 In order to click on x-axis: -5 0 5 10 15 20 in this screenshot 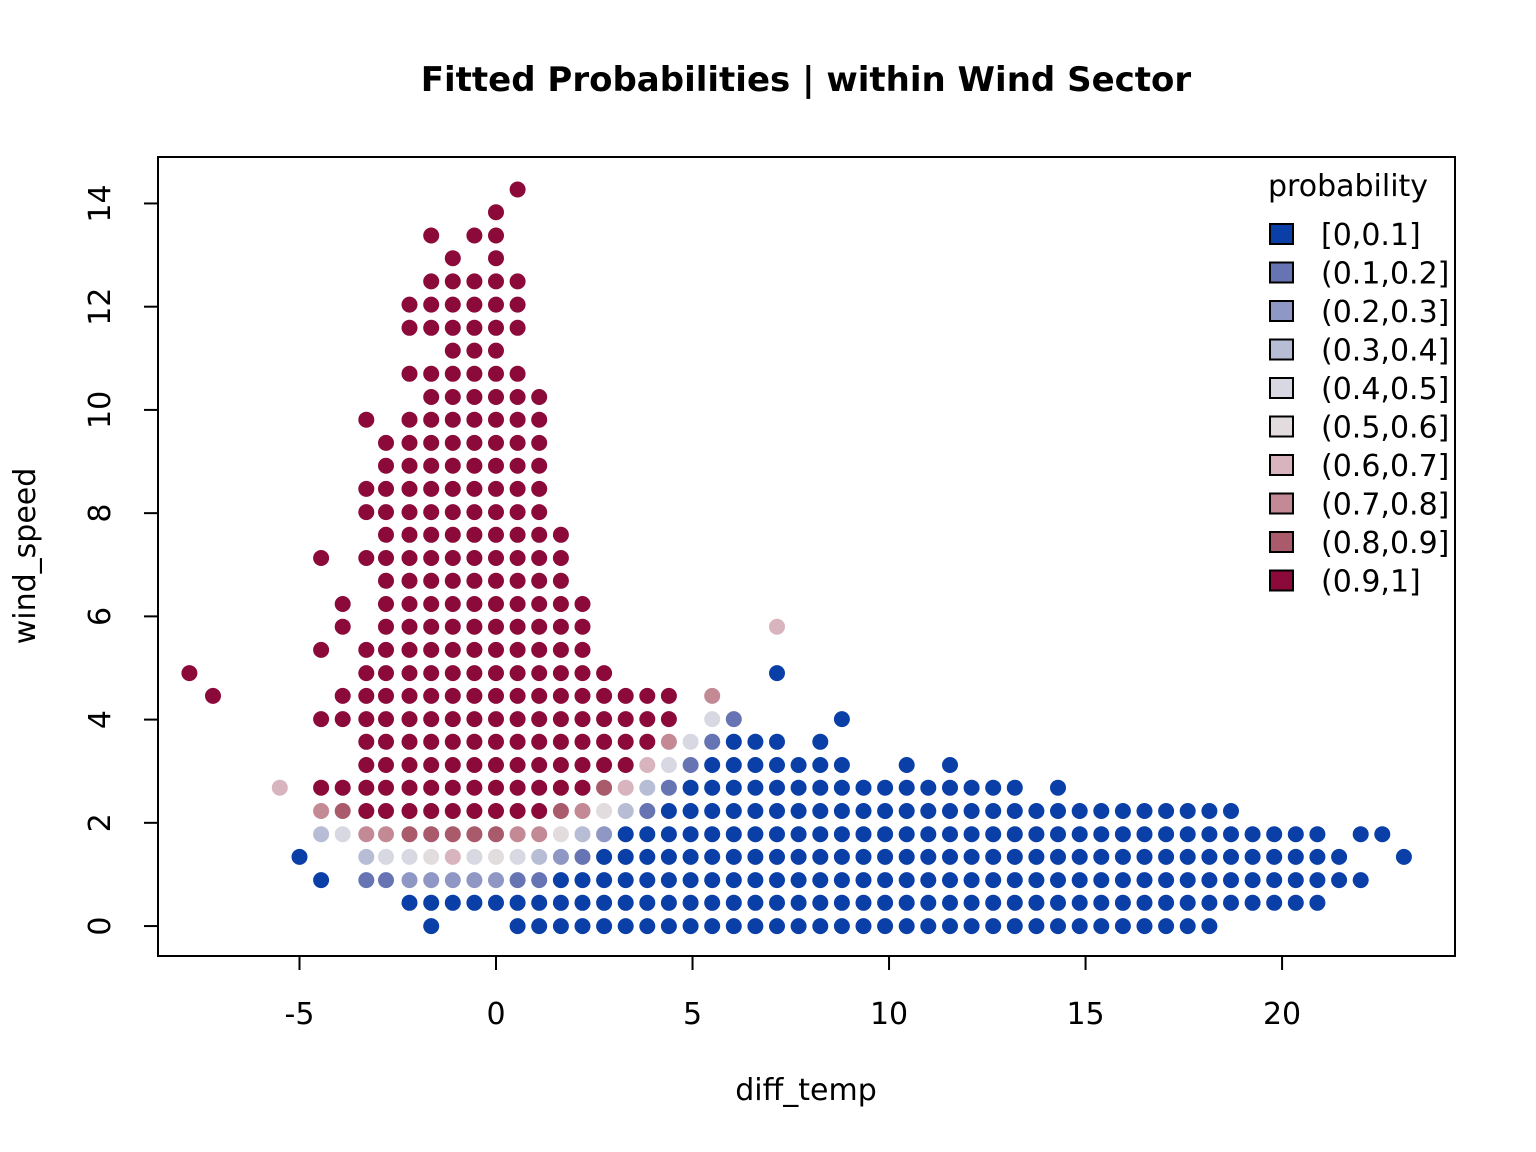, I will do `click(793, 994)`.